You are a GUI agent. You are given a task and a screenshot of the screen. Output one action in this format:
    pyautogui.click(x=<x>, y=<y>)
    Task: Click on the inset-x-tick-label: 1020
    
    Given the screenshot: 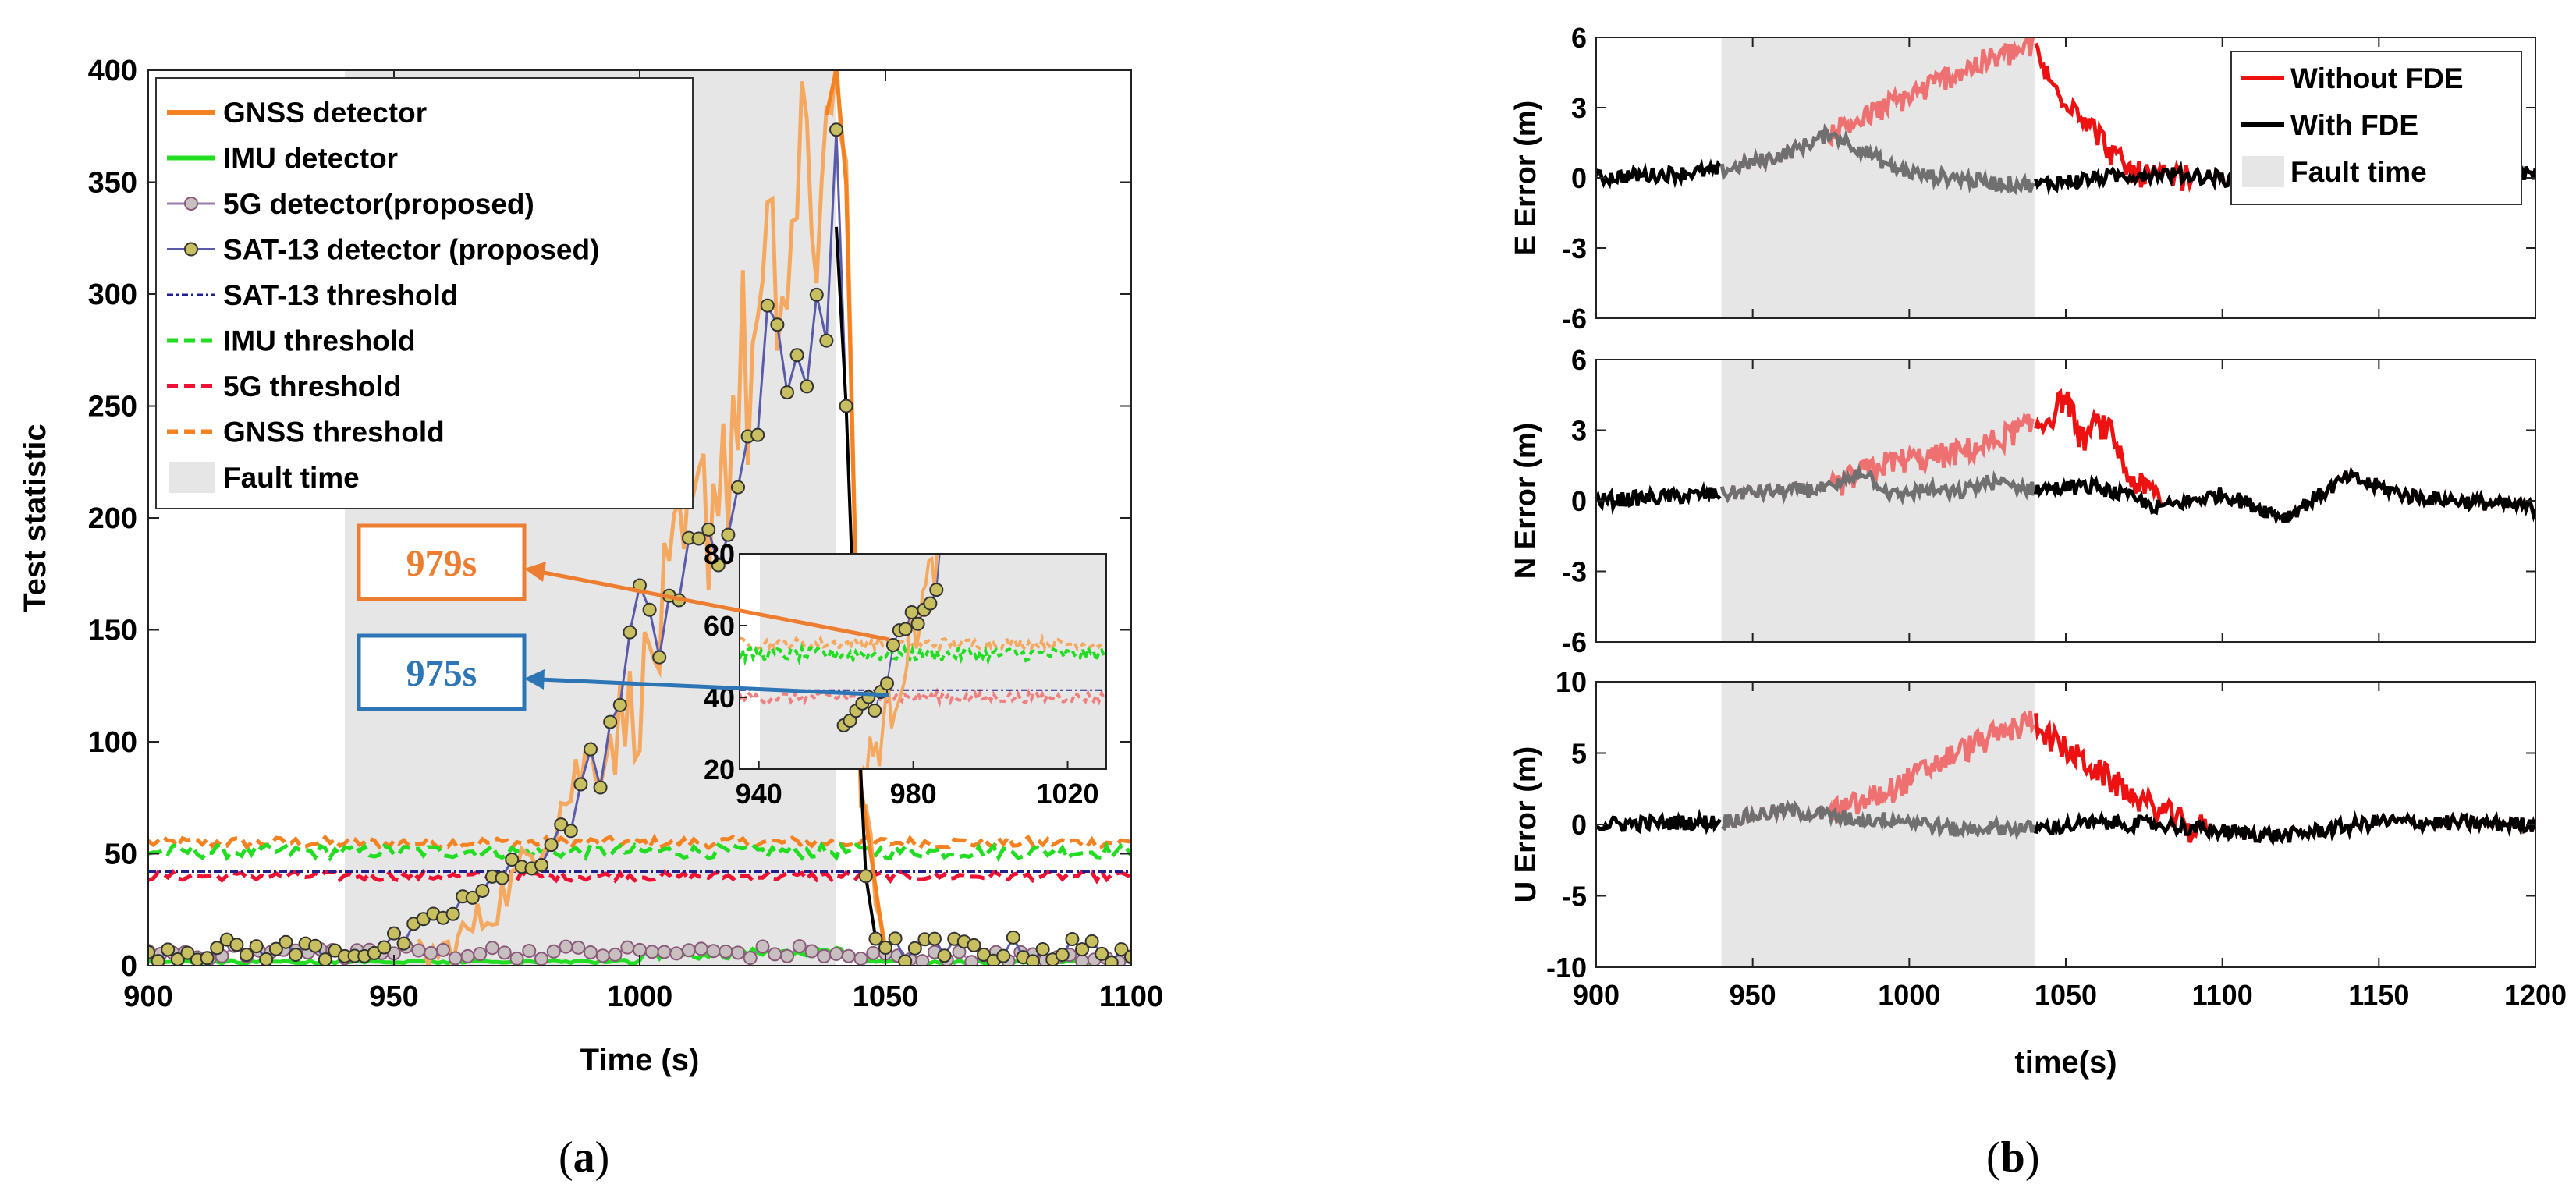 What is the action you would take?
    pyautogui.click(x=1067, y=794)
    